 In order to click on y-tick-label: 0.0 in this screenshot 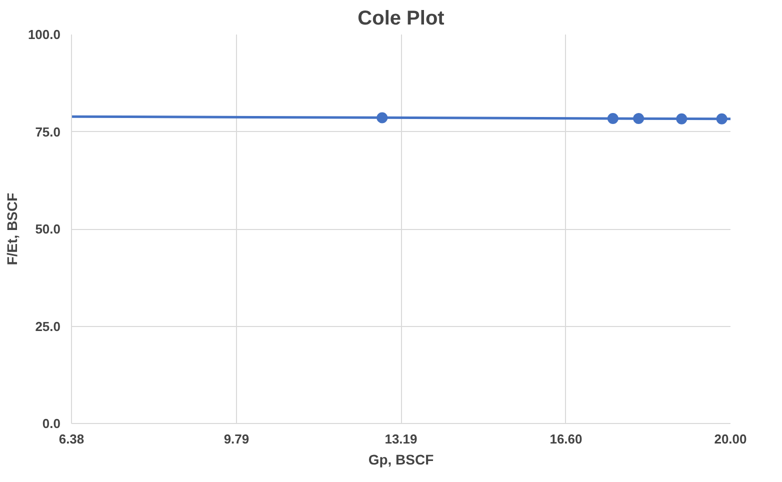, I will do `click(51, 423)`.